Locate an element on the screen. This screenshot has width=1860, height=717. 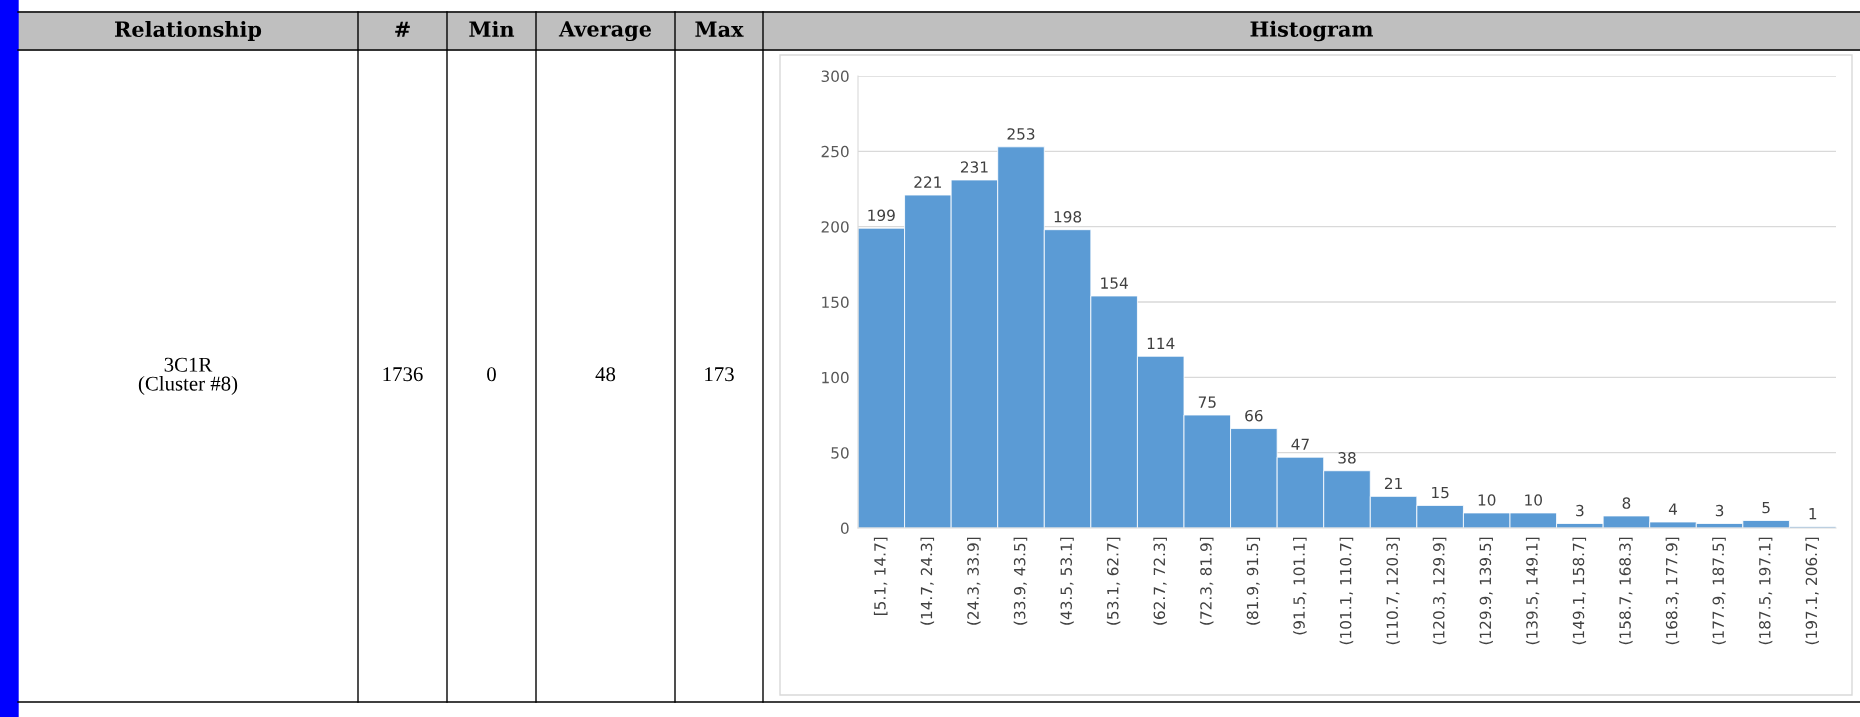
x-tick-label: (139.5, 149.1] is located at coordinates (1532, 591).